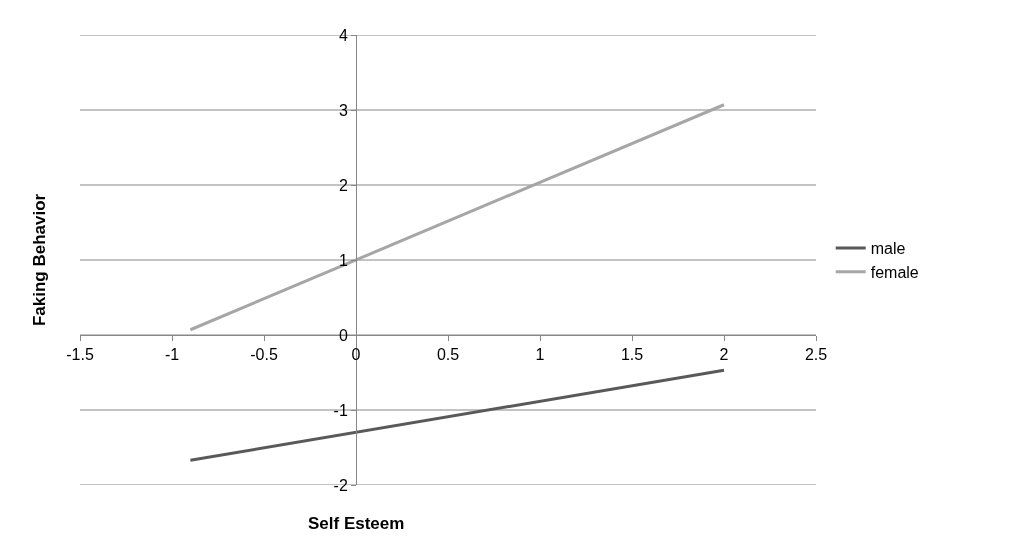  I want to click on legend-label: female, so click(894, 272).